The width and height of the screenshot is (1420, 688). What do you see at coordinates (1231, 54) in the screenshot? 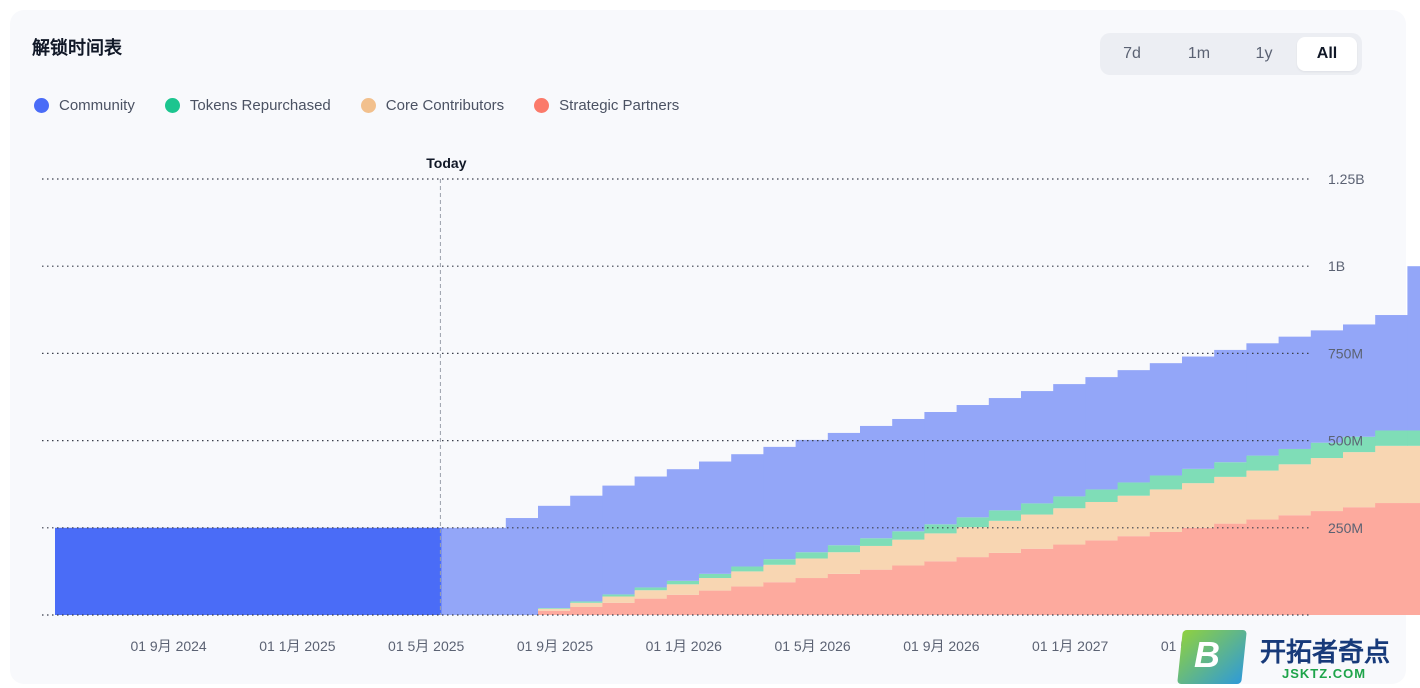
I see `time-range-selector: 7d 1m 1y All` at bounding box center [1231, 54].